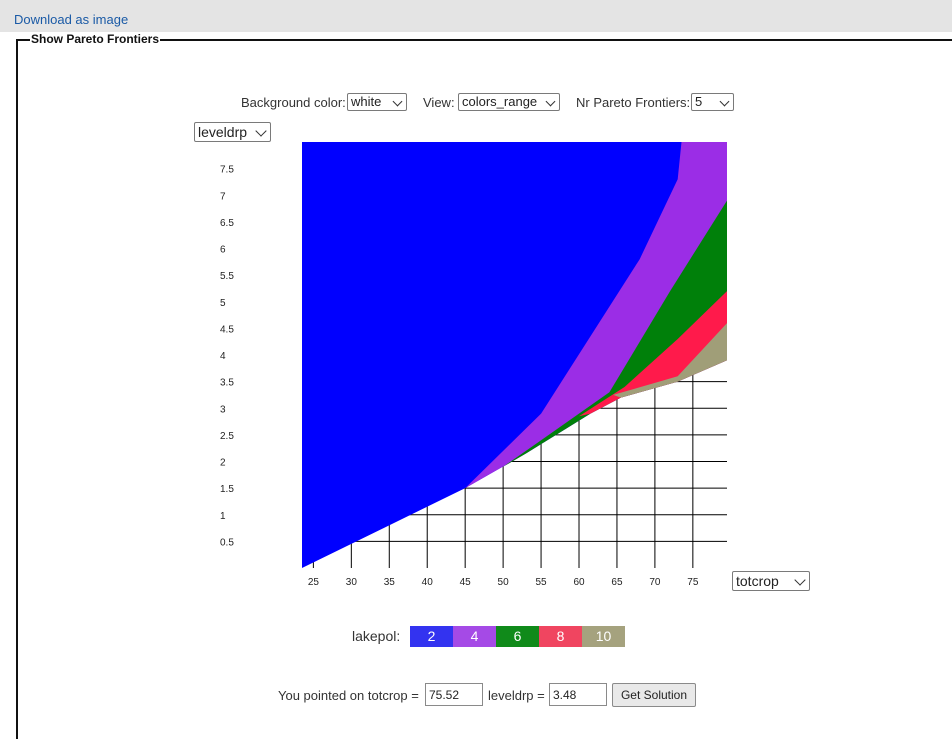 The image size is (952, 739). What do you see at coordinates (71, 19) in the screenshot?
I see `download-as-image-link: Download as image` at bounding box center [71, 19].